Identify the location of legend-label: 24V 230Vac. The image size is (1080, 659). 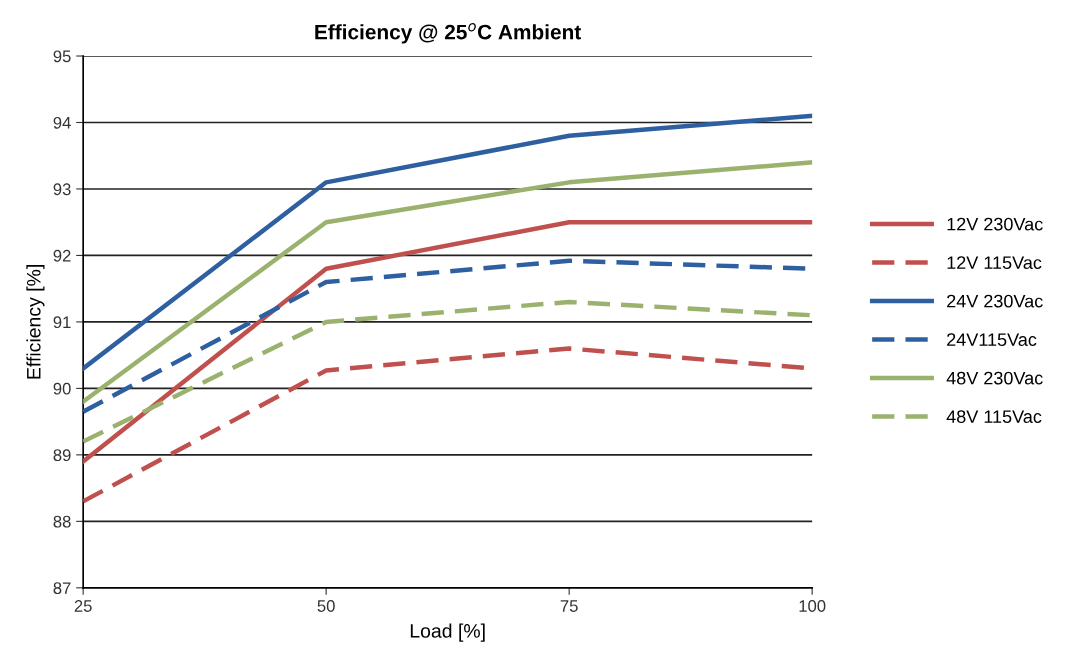
(995, 301).